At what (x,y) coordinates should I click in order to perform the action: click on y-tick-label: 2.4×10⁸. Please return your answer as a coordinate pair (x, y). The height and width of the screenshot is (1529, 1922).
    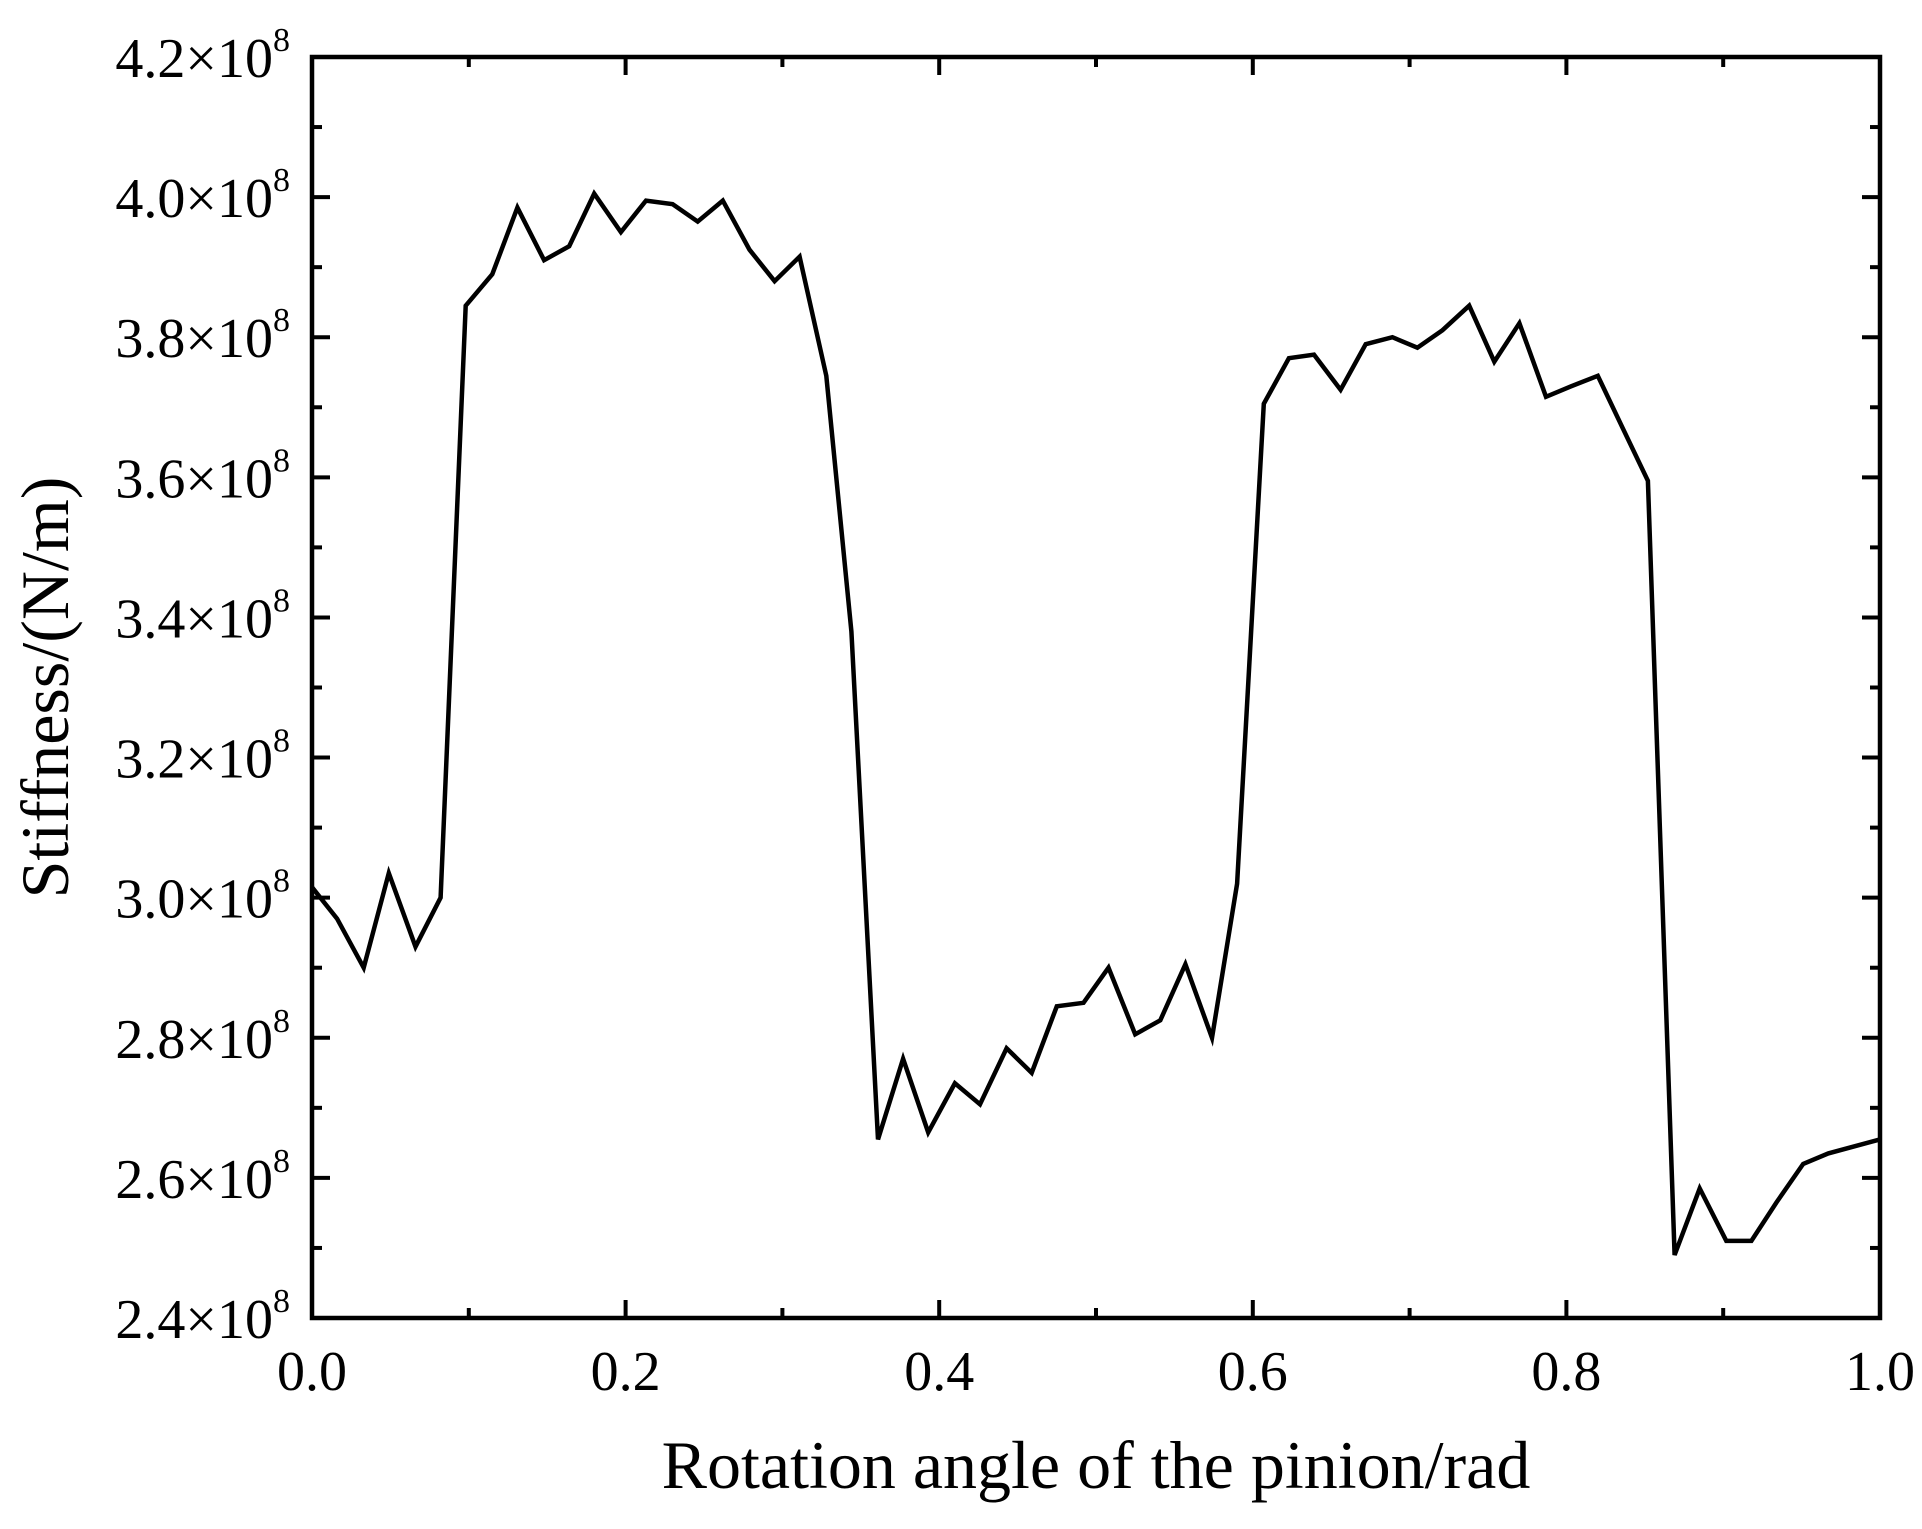
    Looking at the image, I should click on (202, 1317).